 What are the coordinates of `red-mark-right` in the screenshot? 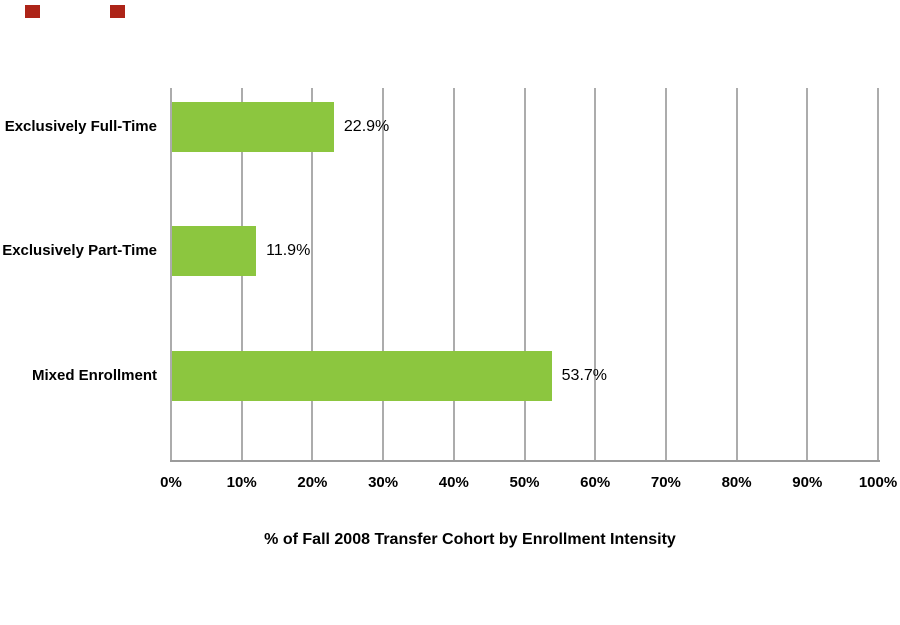 It's located at (117, 11).